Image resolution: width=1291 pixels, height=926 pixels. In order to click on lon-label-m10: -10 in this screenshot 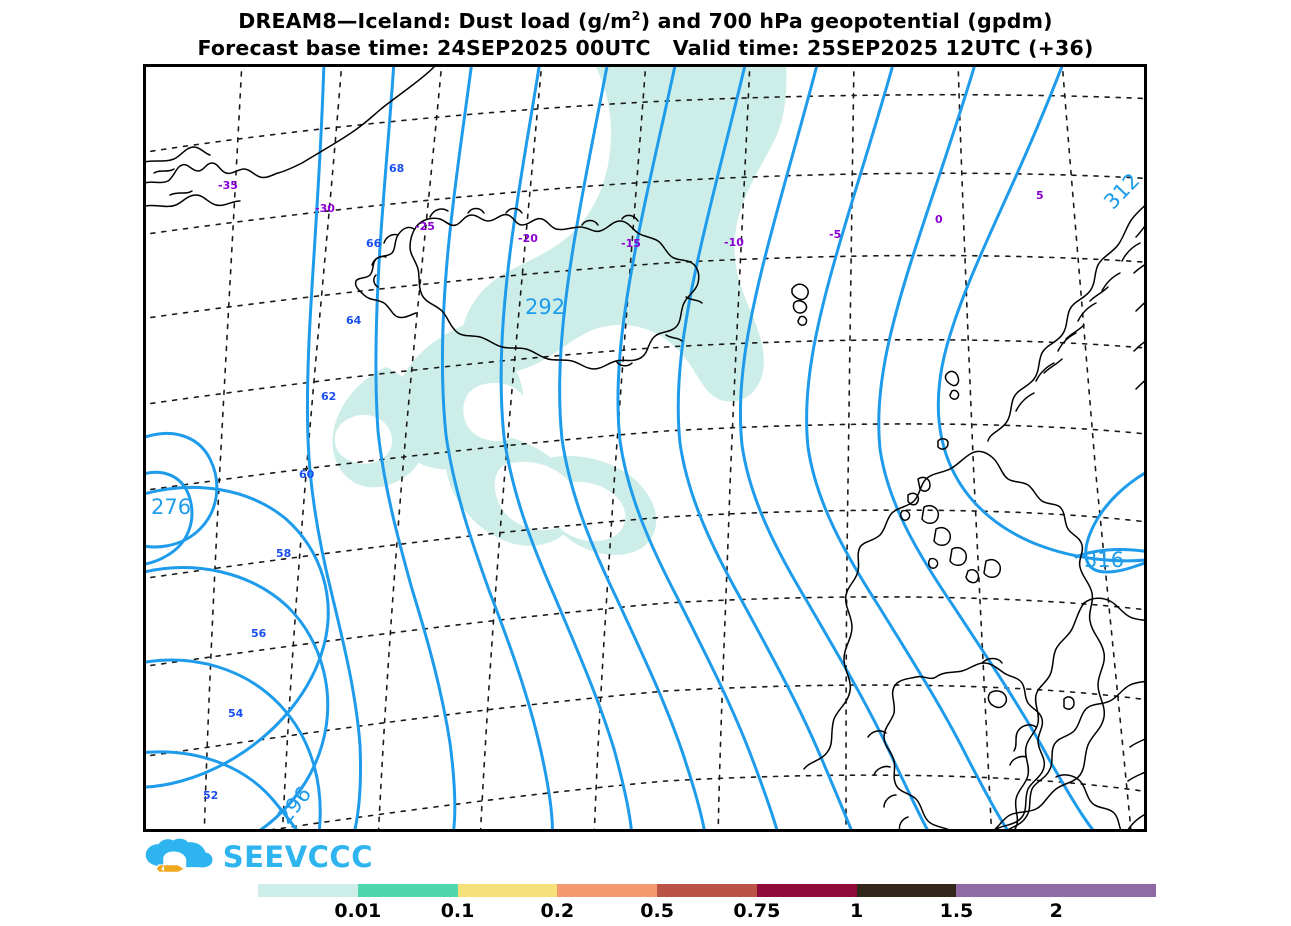, I will do `click(734, 242)`.